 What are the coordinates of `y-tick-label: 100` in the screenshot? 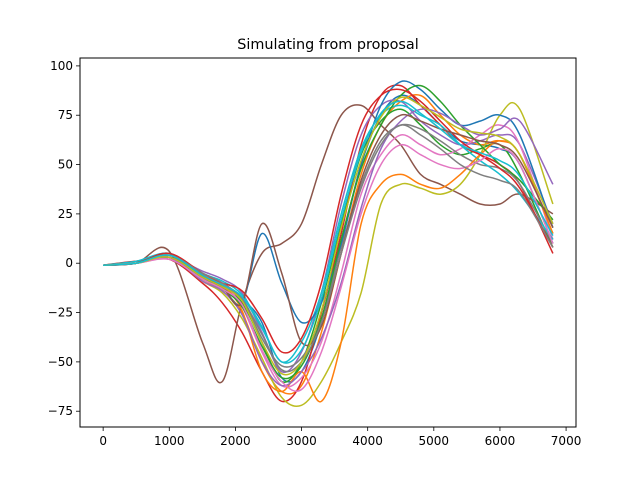 It's located at (61, 66).